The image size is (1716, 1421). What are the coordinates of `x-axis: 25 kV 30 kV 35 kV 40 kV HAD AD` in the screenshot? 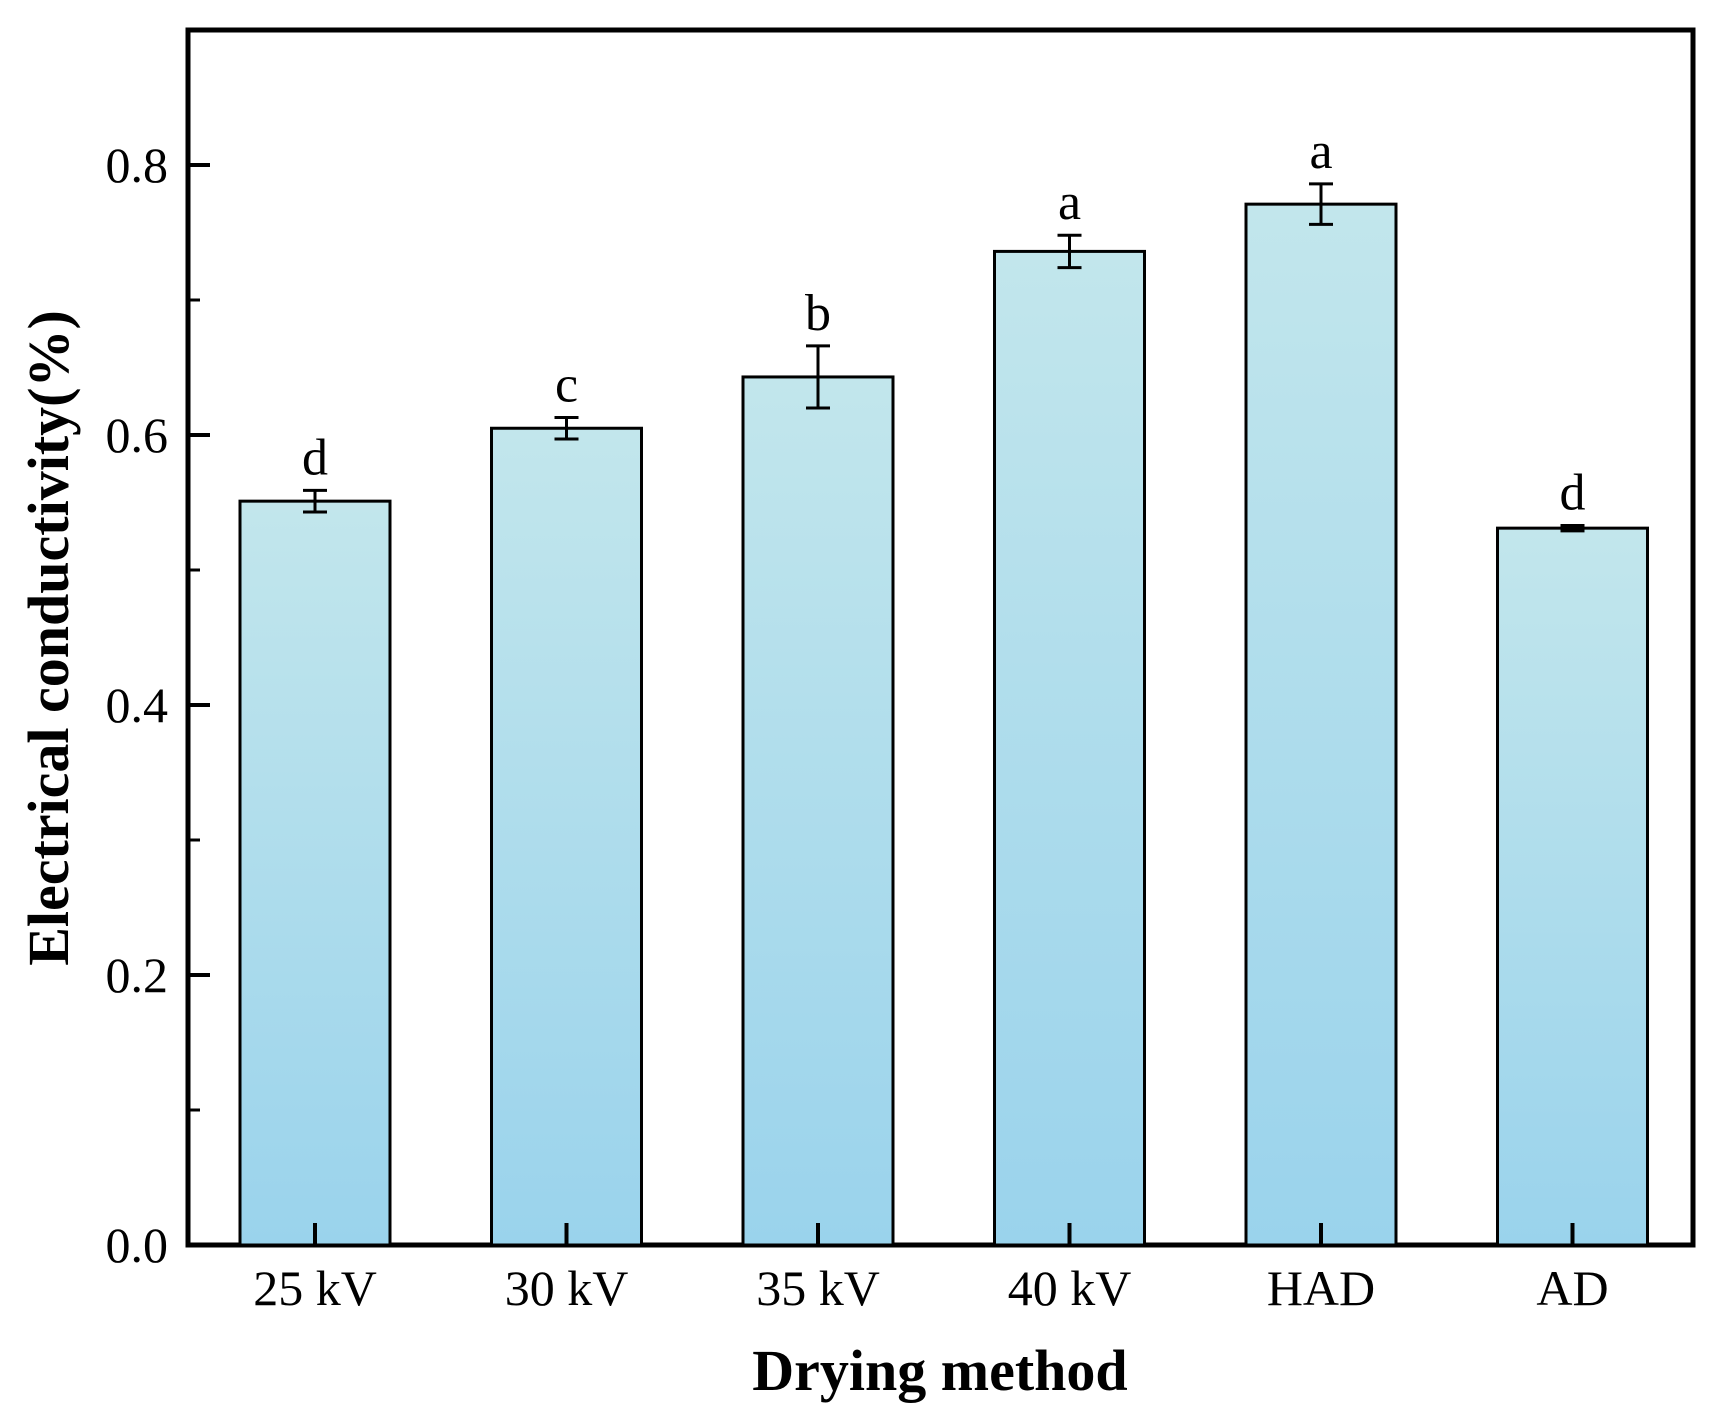 It's located at (931, 1269).